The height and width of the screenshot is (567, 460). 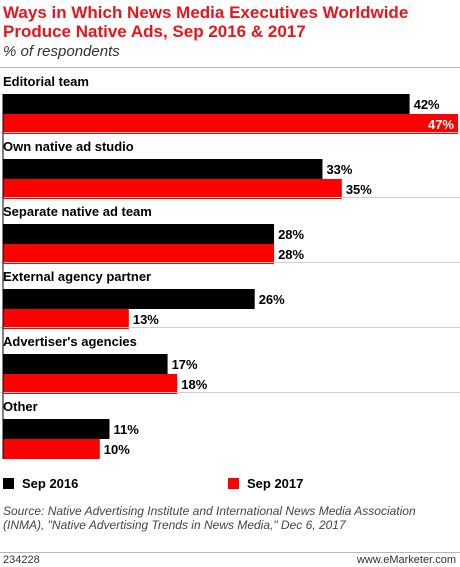 I want to click on legend-swatch-sep-2016, so click(x=8, y=483).